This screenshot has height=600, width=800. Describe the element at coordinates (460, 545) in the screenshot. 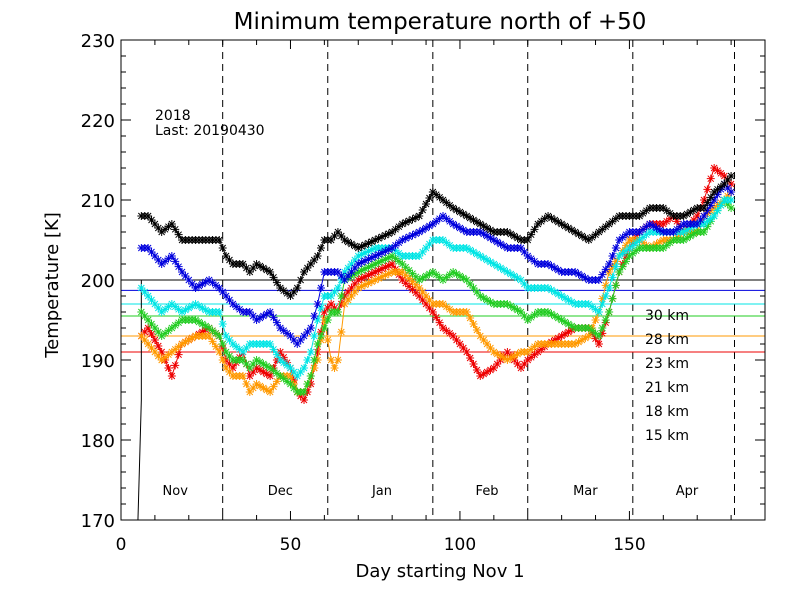

I see `x-tick-label: 100` at that location.